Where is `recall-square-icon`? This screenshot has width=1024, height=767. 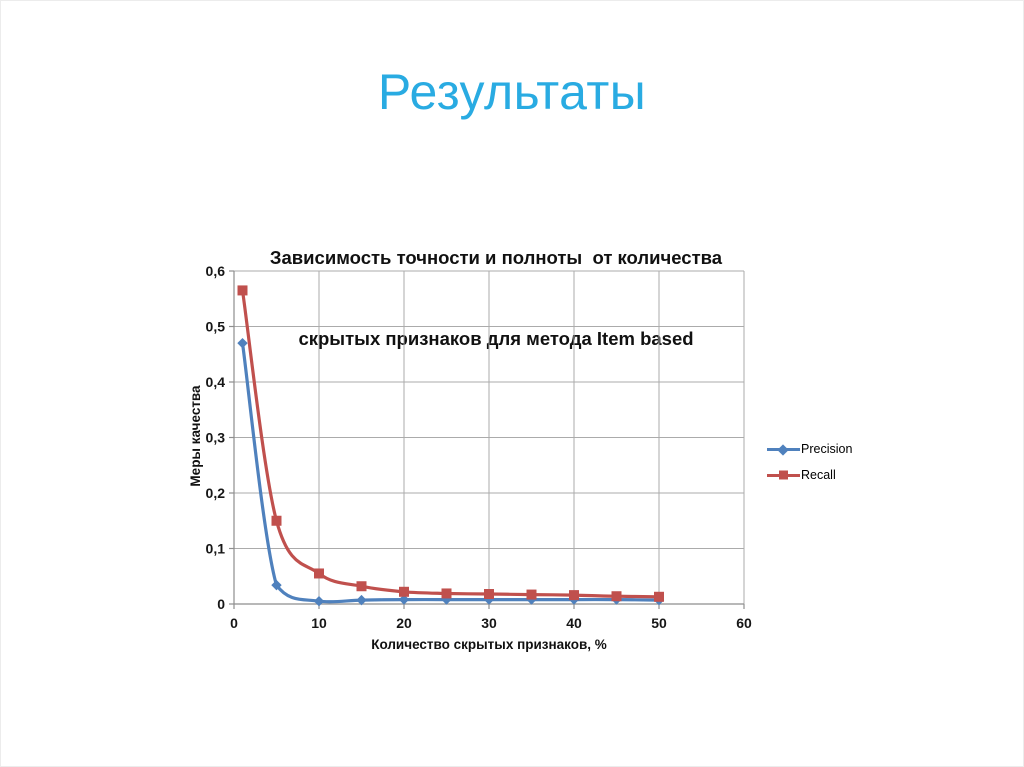
recall-square-icon is located at coordinates (783, 475).